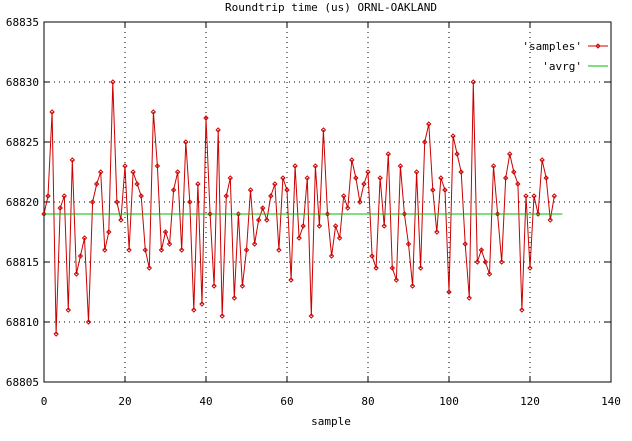  I want to click on legend-label-samples: 'samples', so click(552, 46).